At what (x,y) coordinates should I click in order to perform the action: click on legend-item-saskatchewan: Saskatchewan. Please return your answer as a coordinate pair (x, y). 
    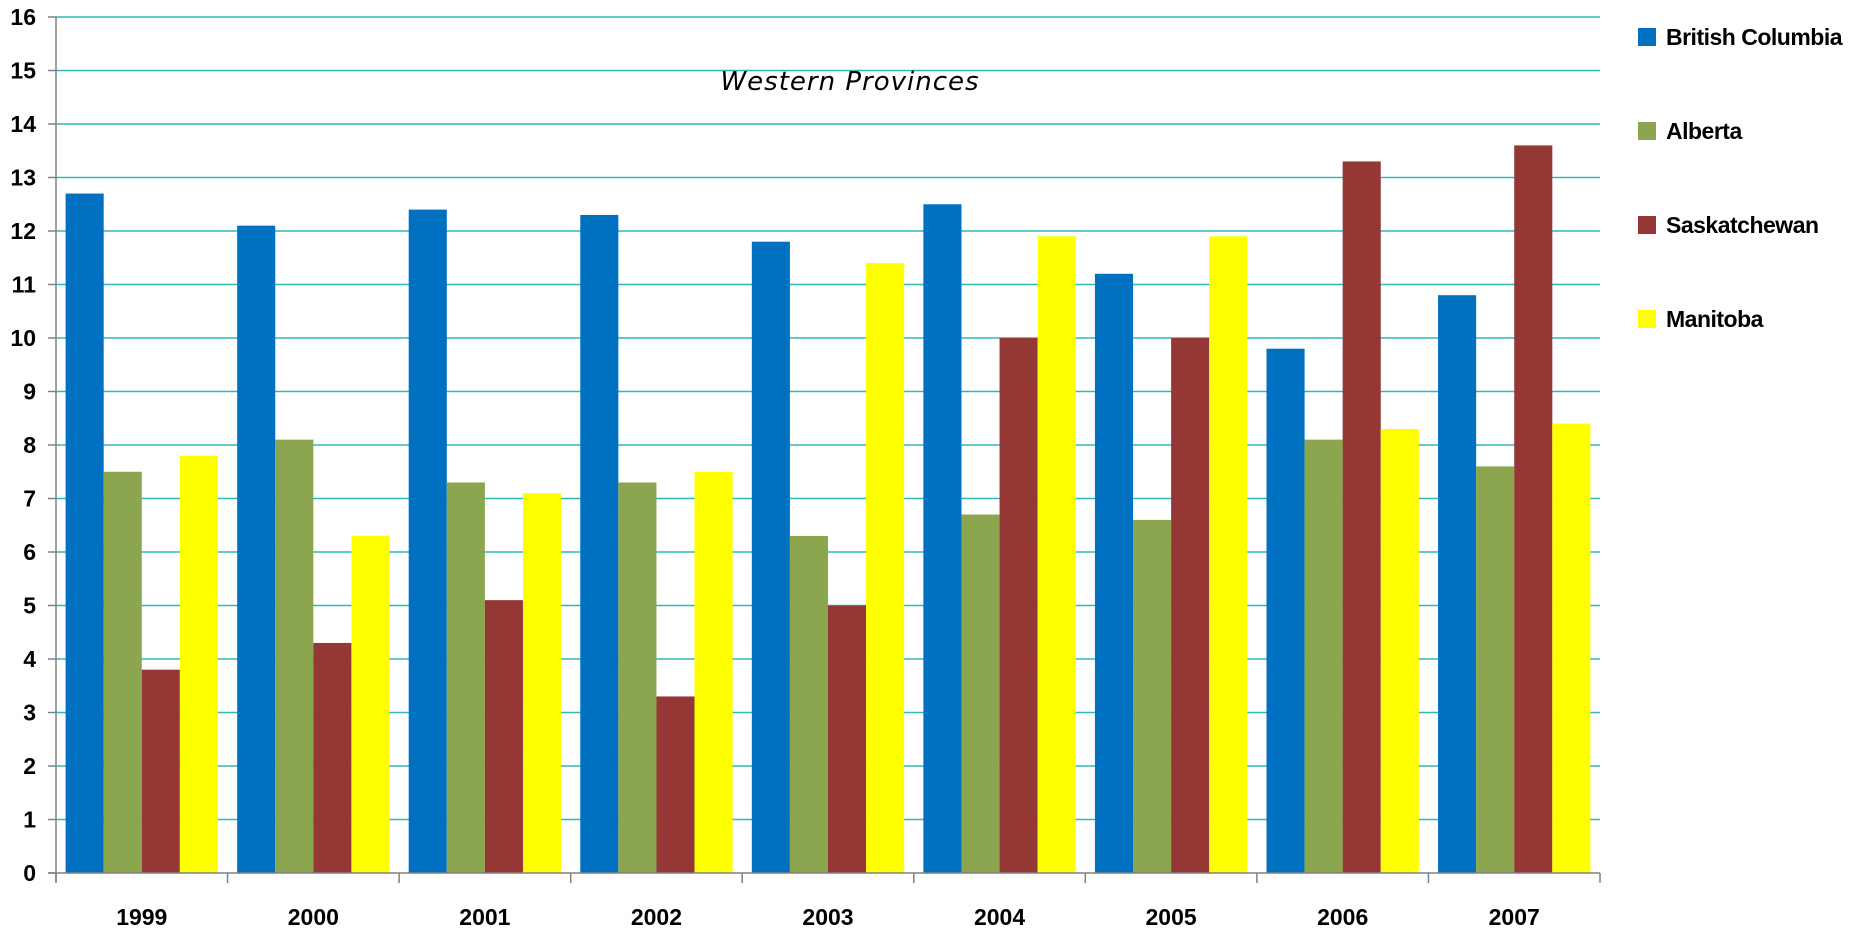
    Looking at the image, I should click on (1728, 225).